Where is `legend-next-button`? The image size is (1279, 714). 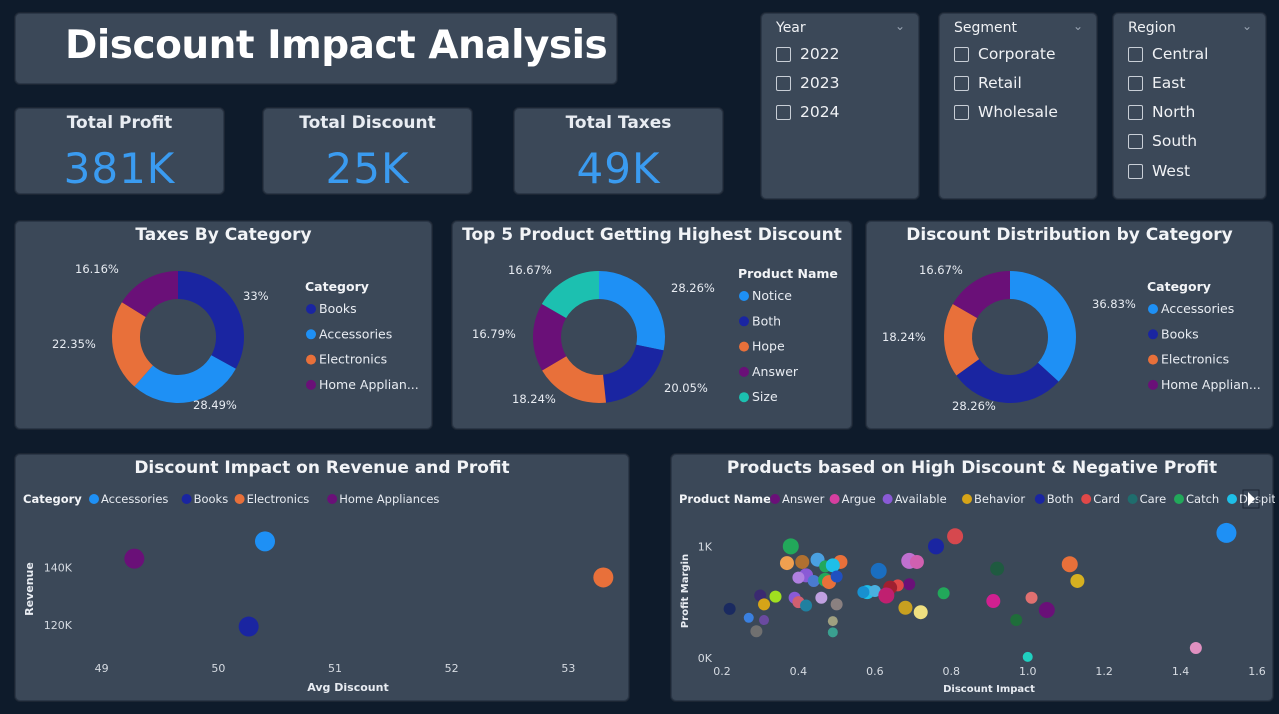
legend-next-button is located at coordinates (1251, 499).